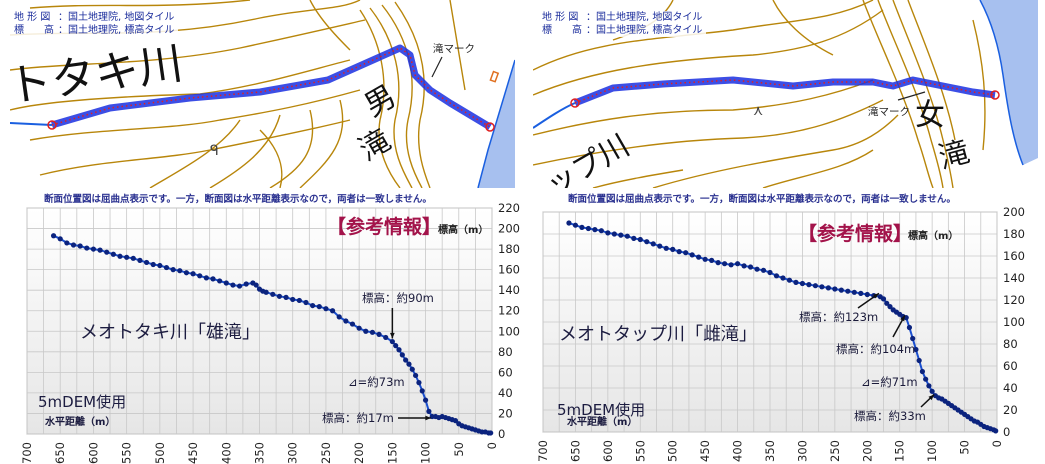  I want to click on profile-route, so click(271, 88).